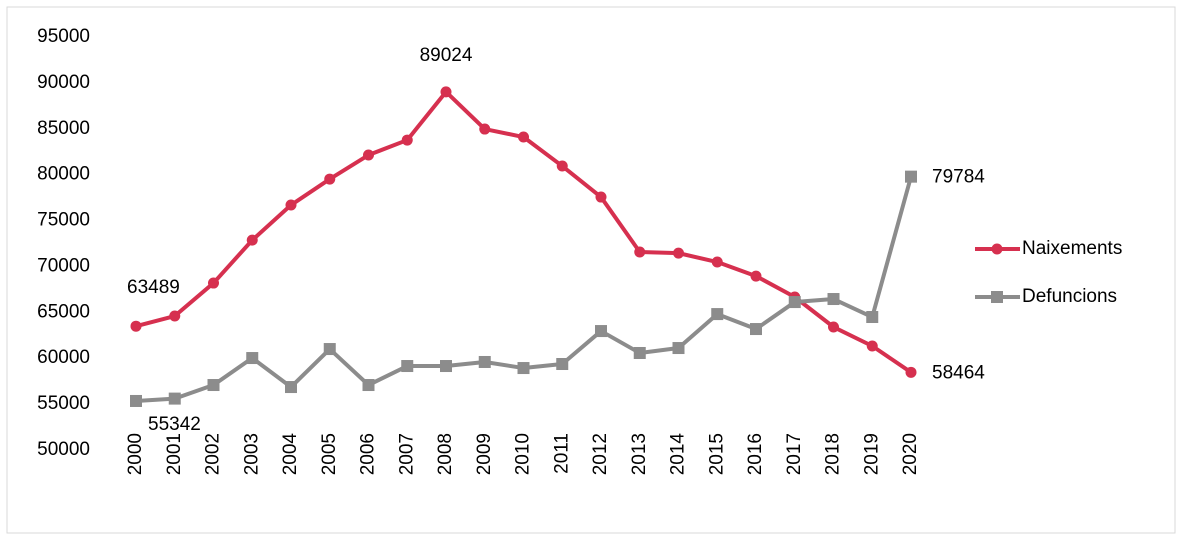 The image size is (1182, 539). I want to click on x-tick-label: 2013, so click(639, 454).